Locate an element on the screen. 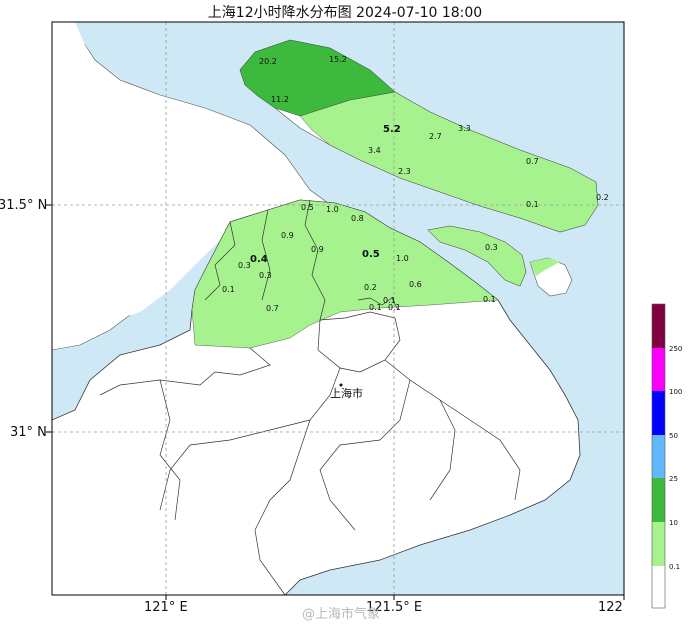 Image resolution: width=690 pixels, height=629 pixels. x-tick-label: 121.5° E is located at coordinates (394, 607).